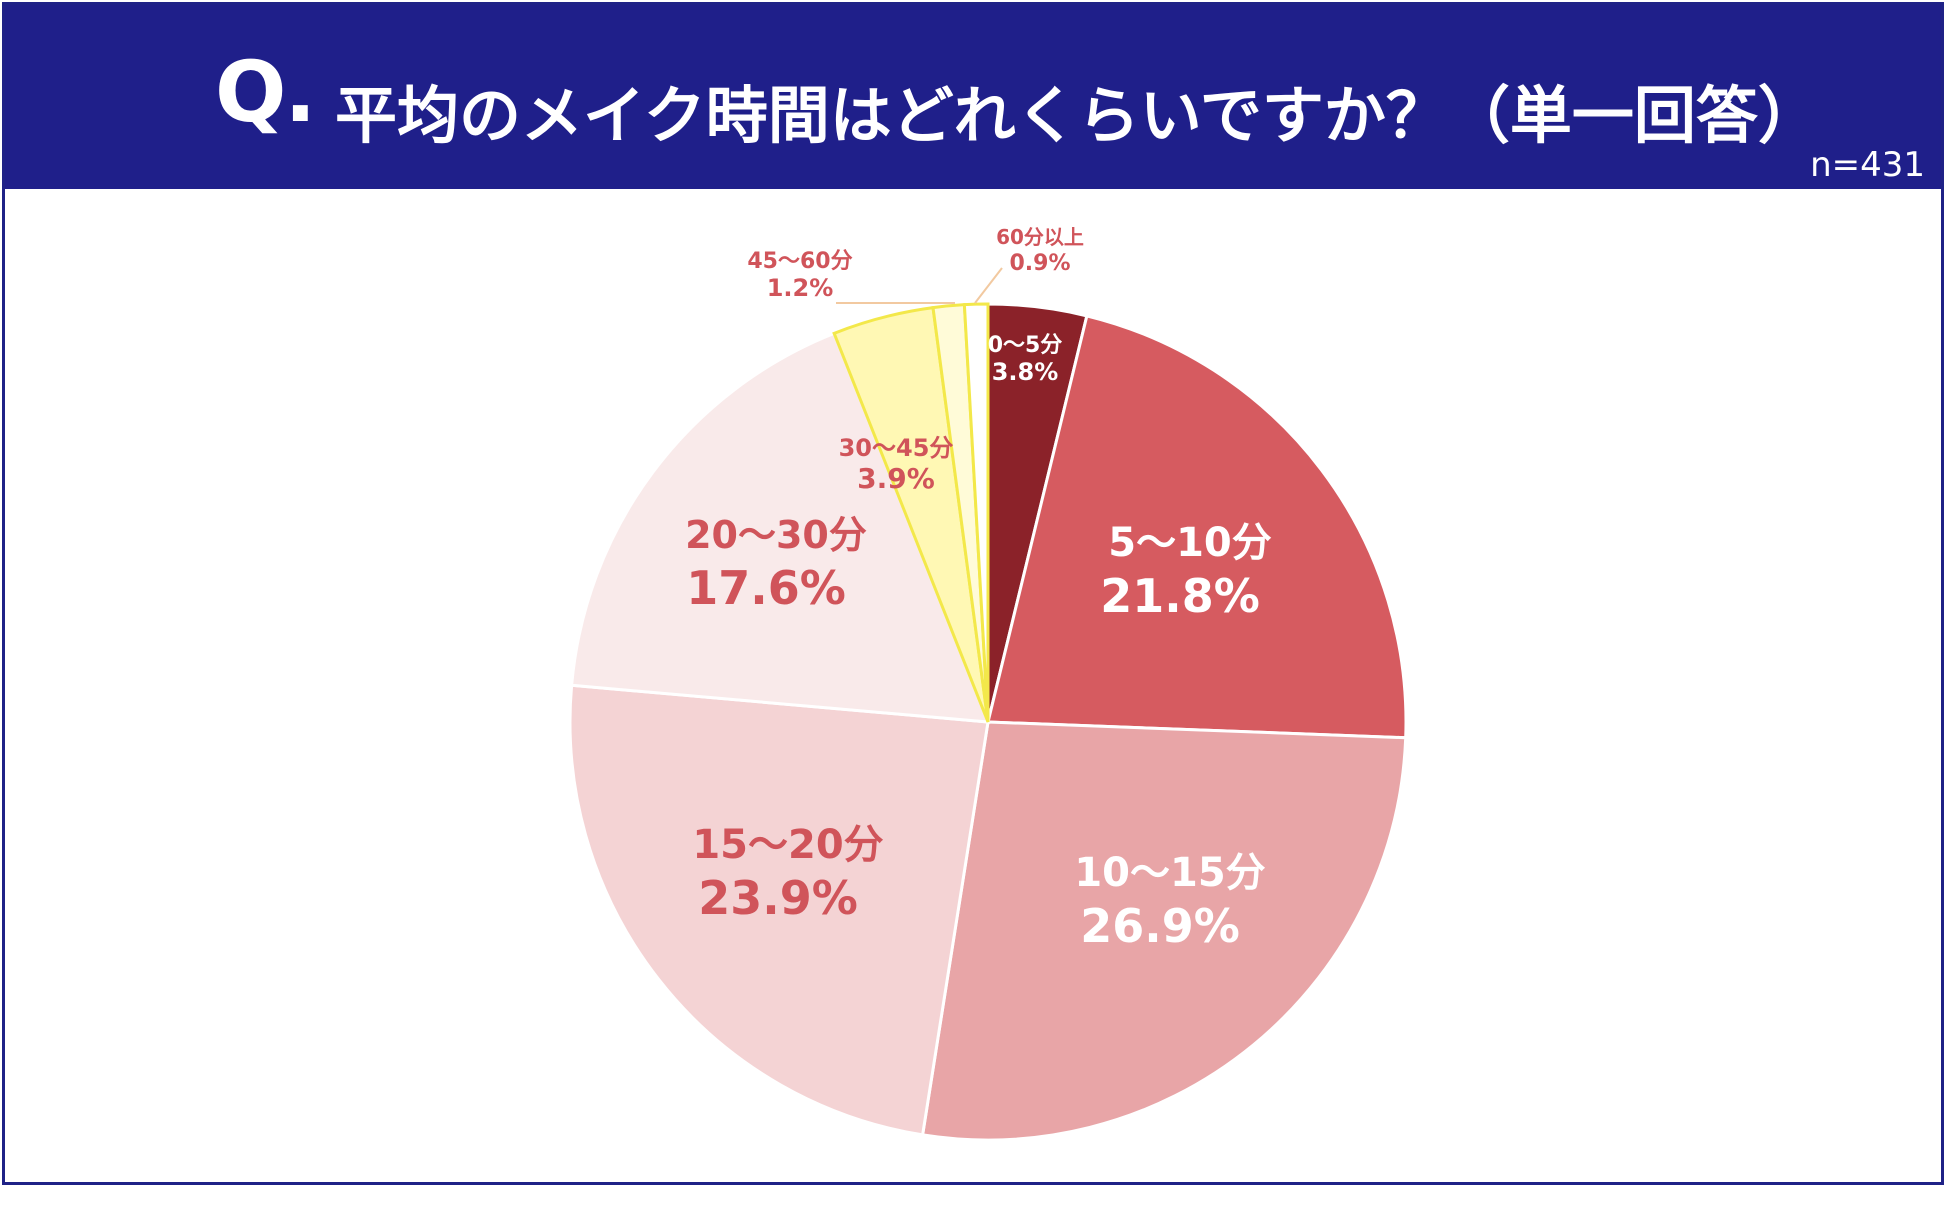 This screenshot has height=1215, width=1950. Describe the element at coordinates (766, 588) in the screenshot. I see `slice-value-label: 17.6%` at that location.